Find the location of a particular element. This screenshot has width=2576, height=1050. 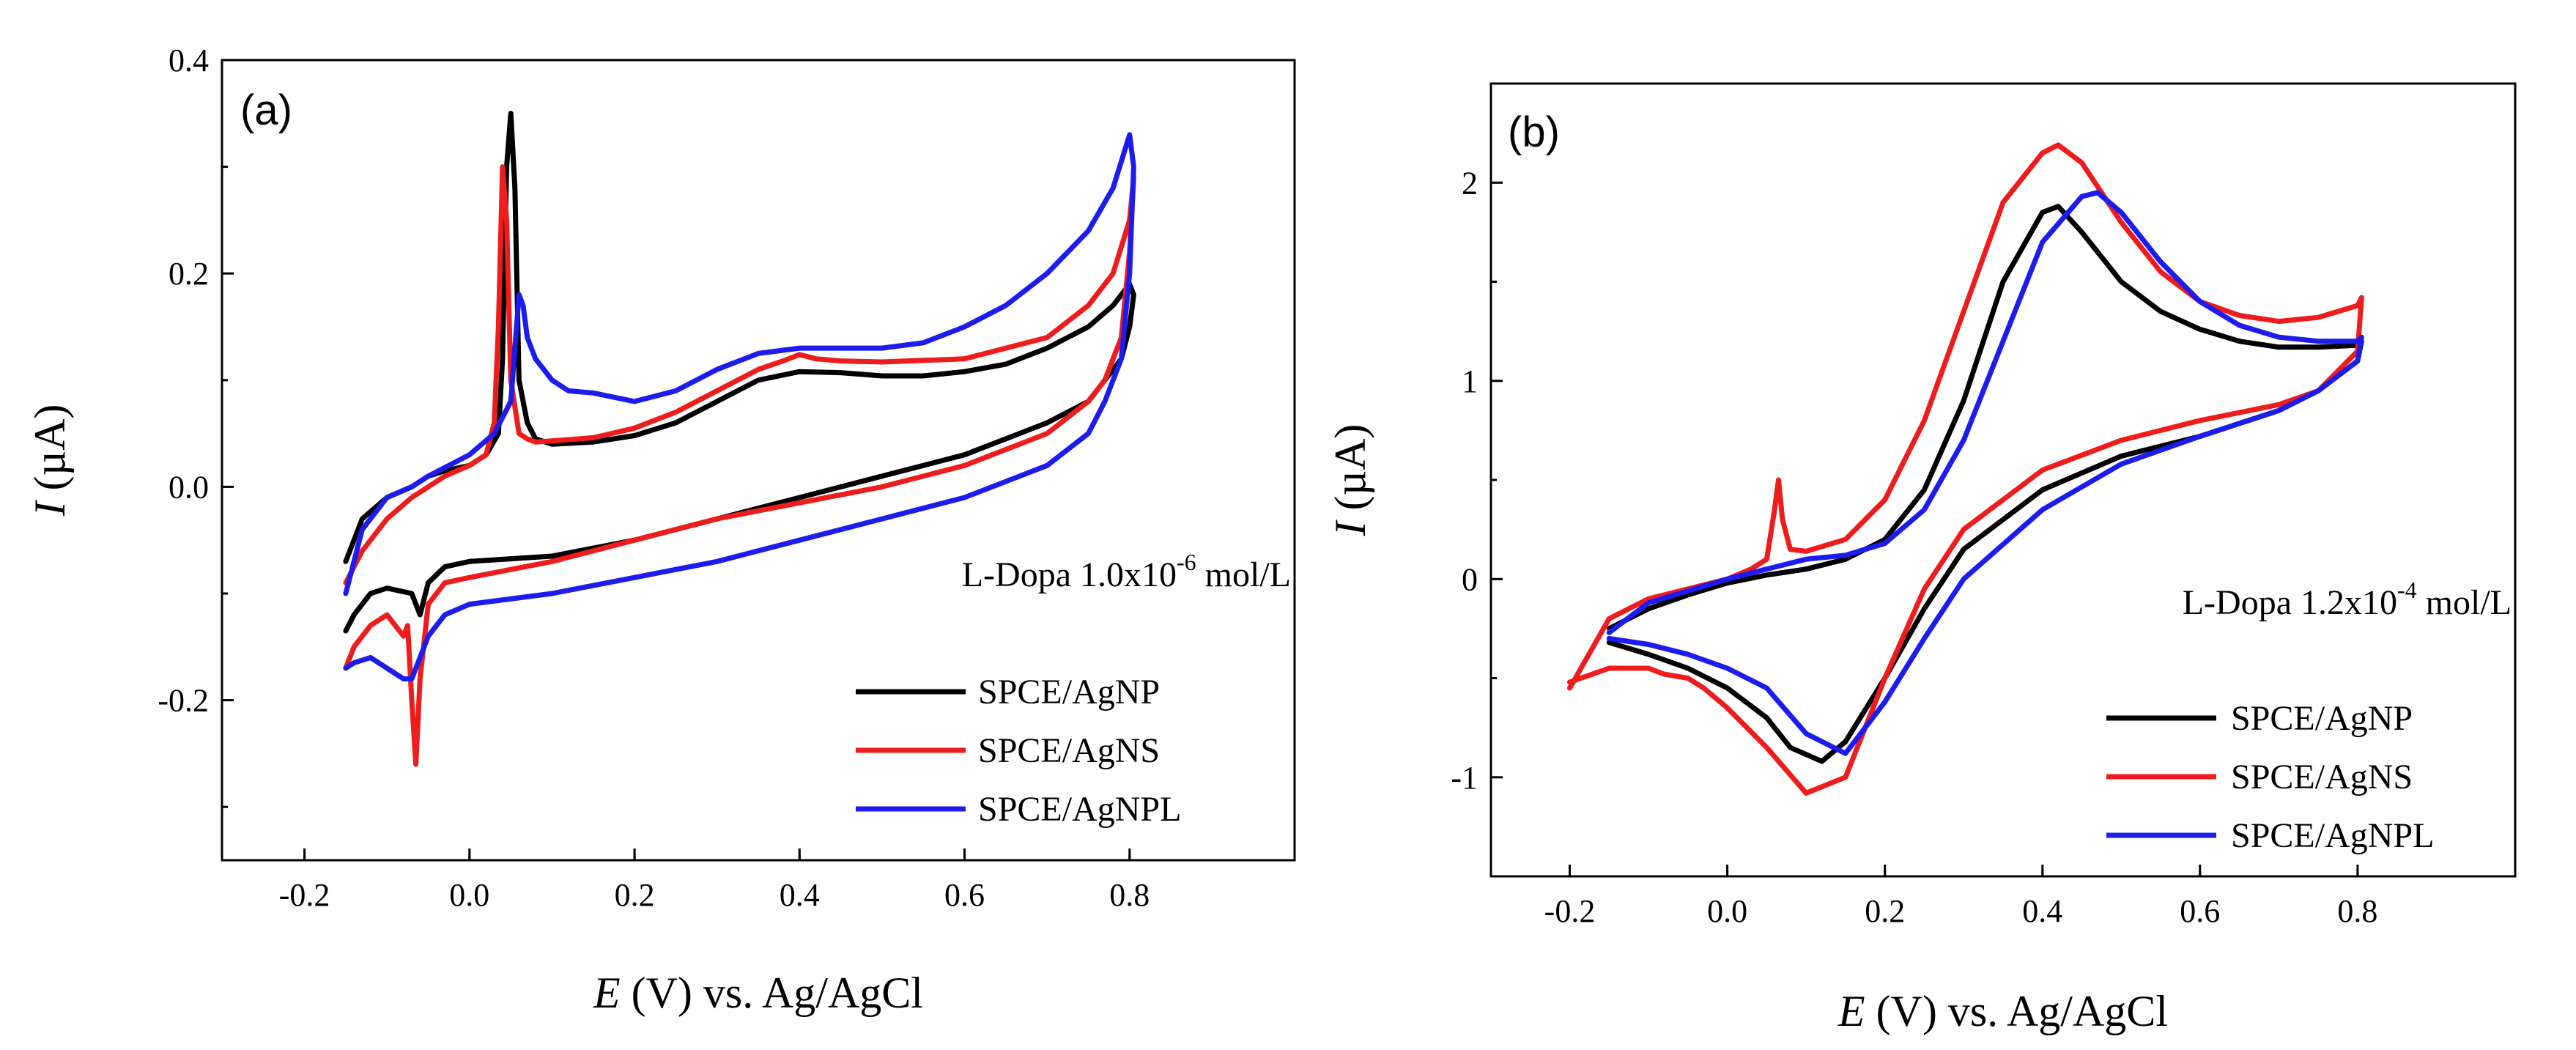

y-tick-label: 2 is located at coordinates (1470, 183).